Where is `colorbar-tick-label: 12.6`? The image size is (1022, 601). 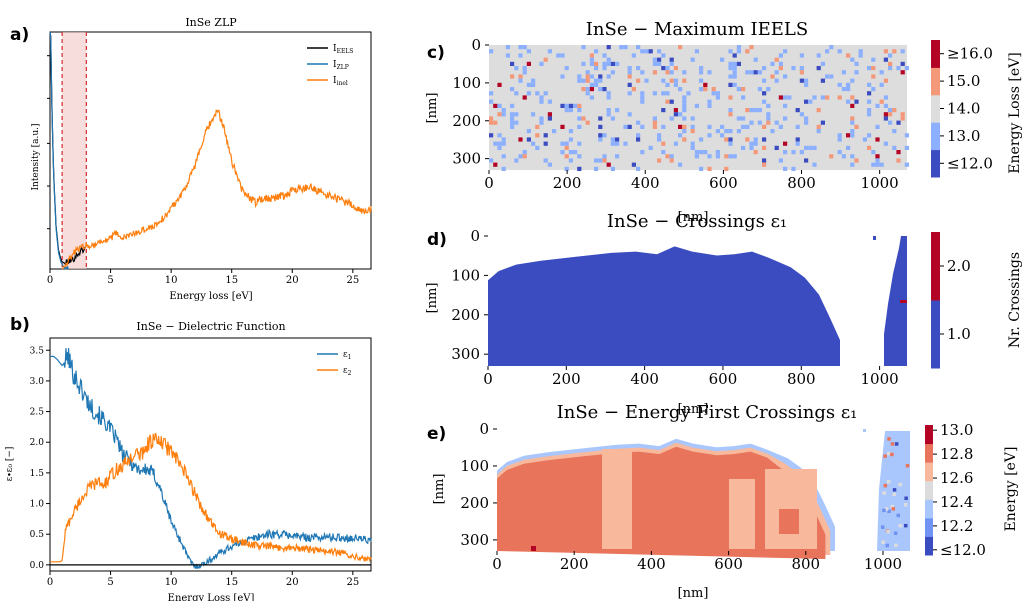
colorbar-tick-label: 12.6 is located at coordinates (956, 478).